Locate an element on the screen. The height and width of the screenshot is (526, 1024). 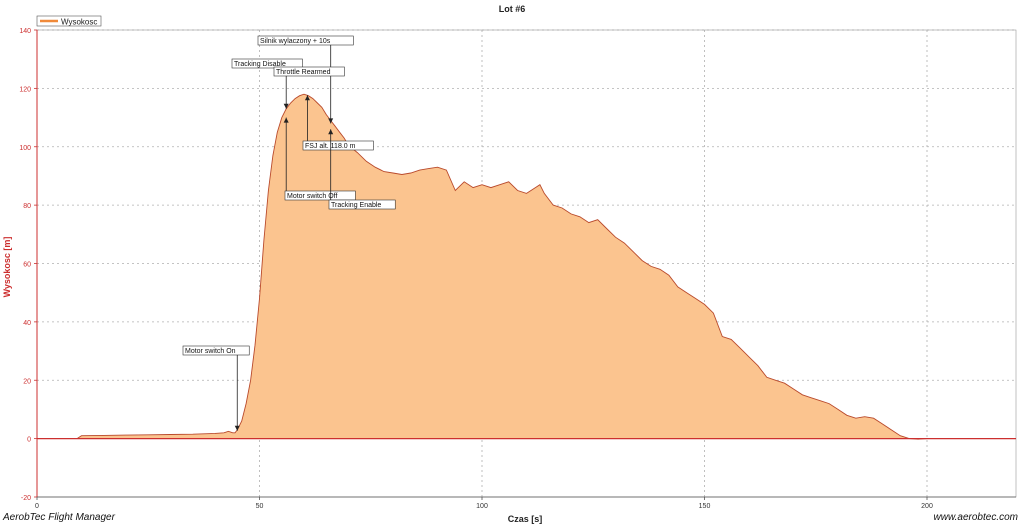
annotation-silnik-text: Silnik wylaczony + 10s is located at coordinates (295, 41).